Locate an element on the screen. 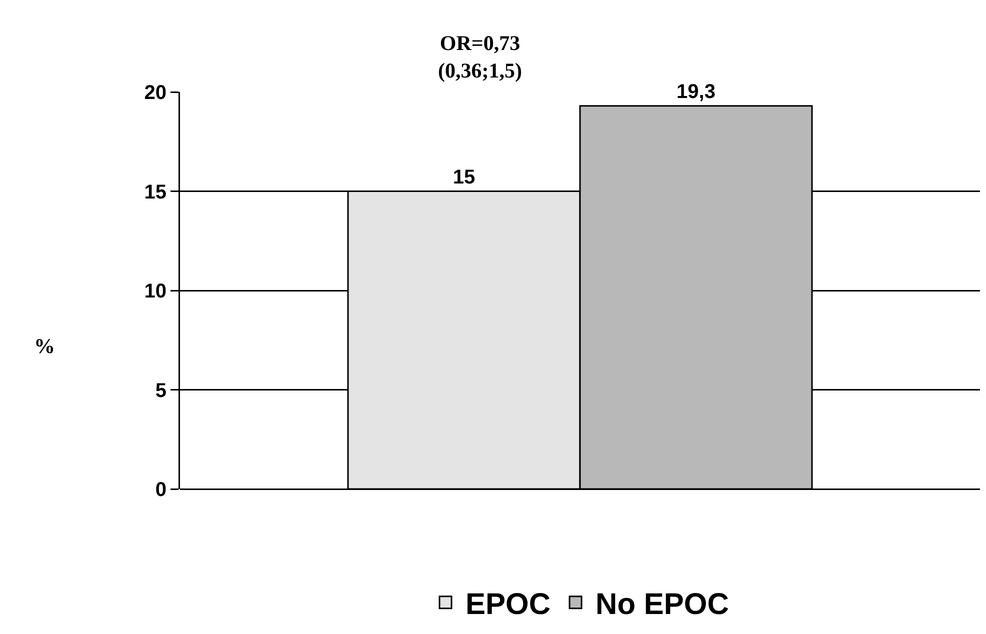 This screenshot has height=634, width=986. y-tick-label: 5 is located at coordinates (160, 391).